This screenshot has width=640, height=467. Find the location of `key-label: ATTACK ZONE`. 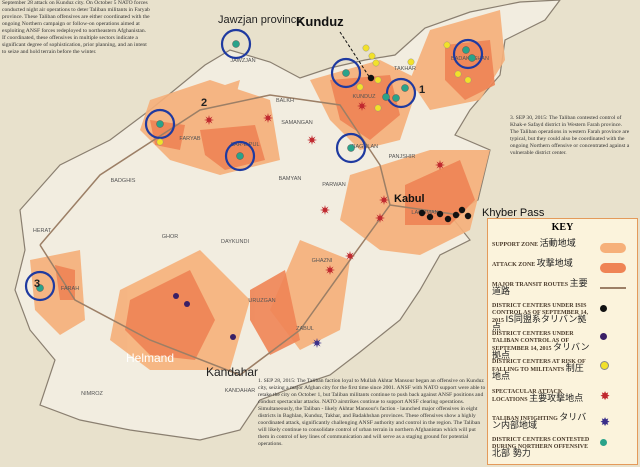

key-label: ATTACK ZONE is located at coordinates (514, 265).